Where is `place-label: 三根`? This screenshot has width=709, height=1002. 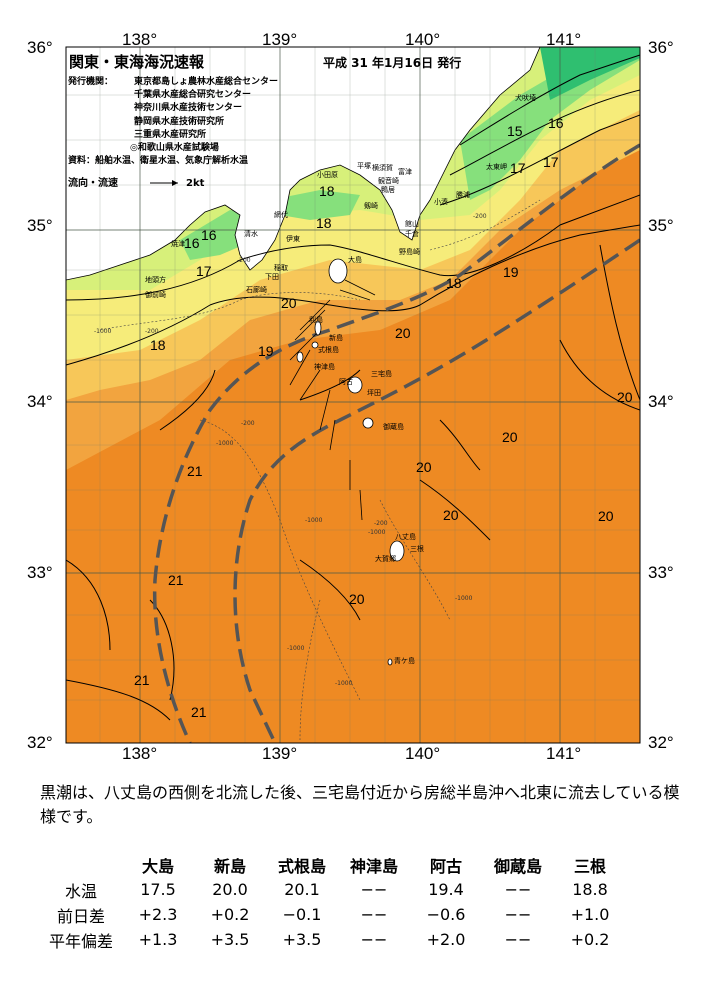
place-label: 三根 is located at coordinates (417, 548).